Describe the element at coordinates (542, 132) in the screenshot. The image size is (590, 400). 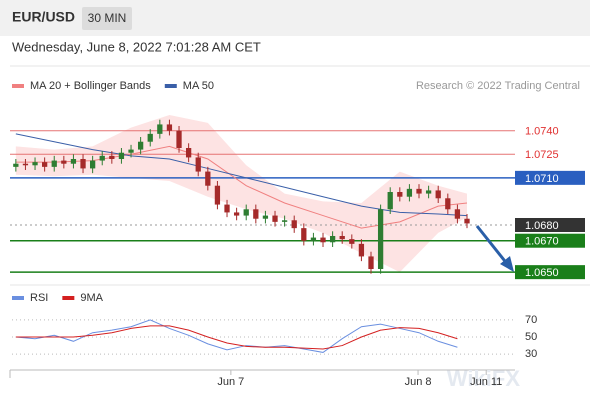
I see `level-label: 1.0740` at that location.